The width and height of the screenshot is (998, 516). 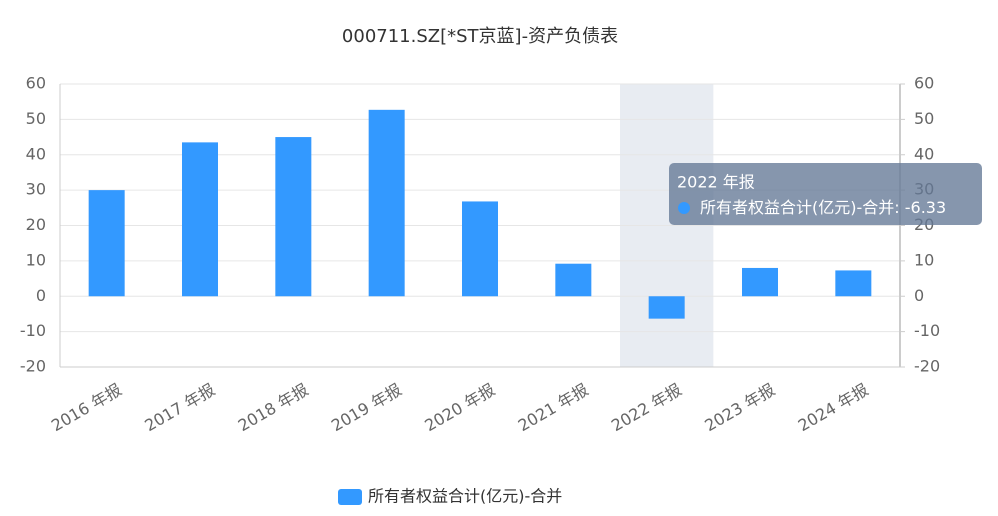 What do you see at coordinates (899, 207) in the screenshot?
I see `tooltip-sep: :` at bounding box center [899, 207].